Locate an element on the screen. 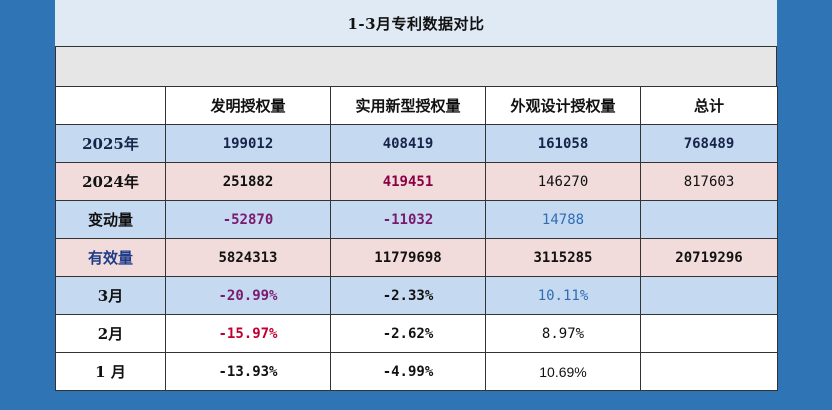 This screenshot has height=410, width=832. table-cell: 146270 is located at coordinates (563, 181).